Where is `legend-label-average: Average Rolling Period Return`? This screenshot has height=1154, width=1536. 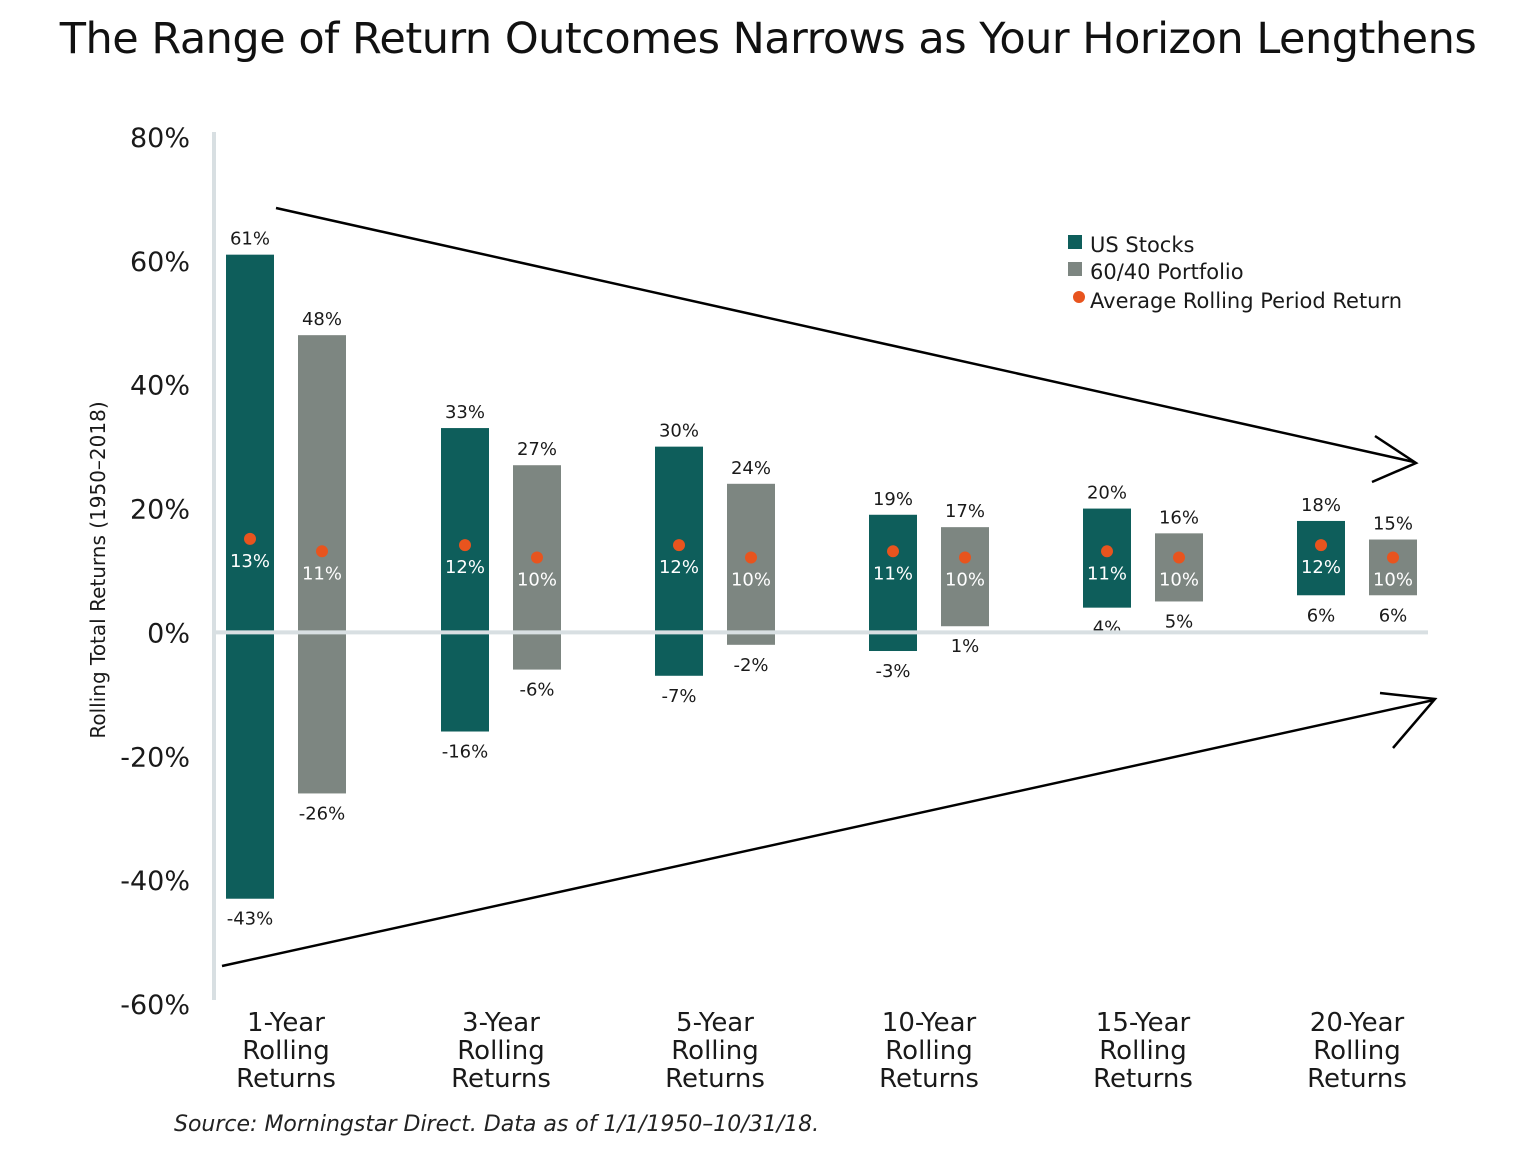
legend-label-average: Average Rolling Period Return is located at coordinates (1246, 301).